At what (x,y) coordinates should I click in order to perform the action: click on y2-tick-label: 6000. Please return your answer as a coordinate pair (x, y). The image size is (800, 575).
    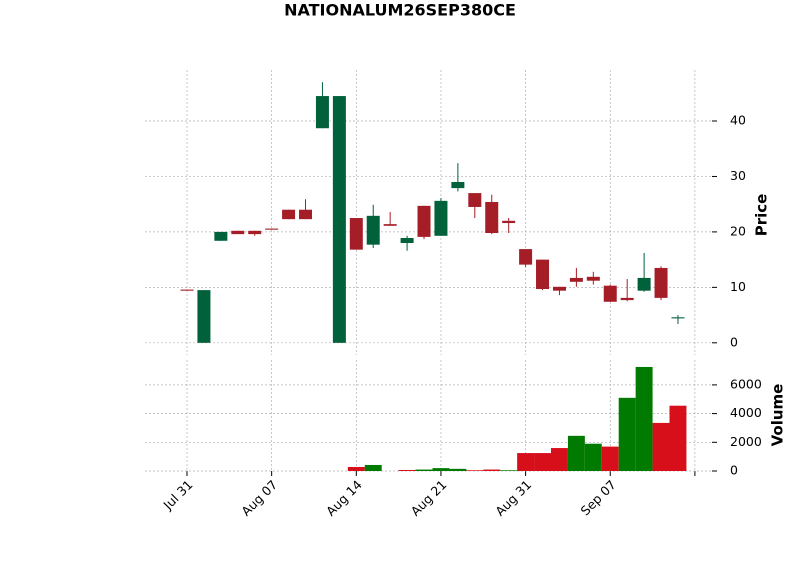
    Looking at the image, I should click on (746, 383).